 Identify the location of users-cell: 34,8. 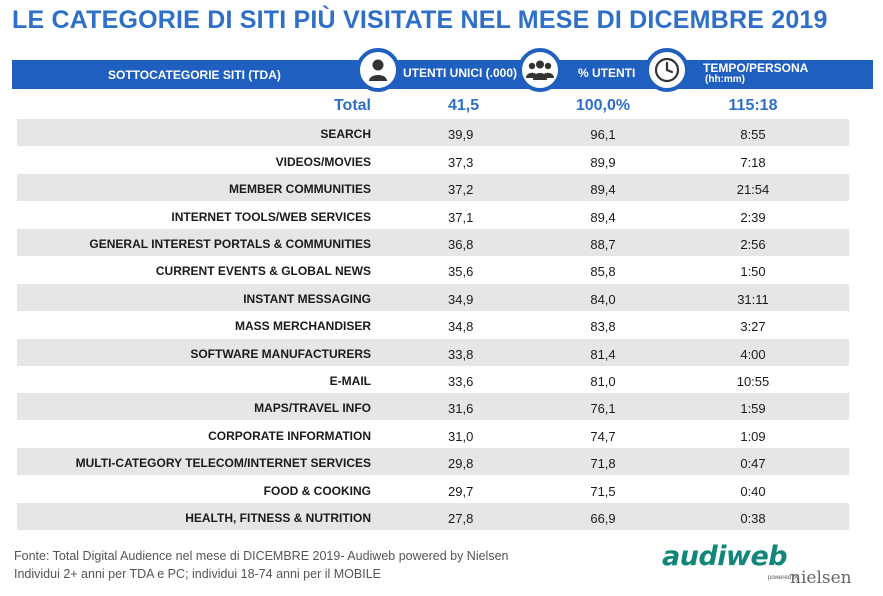
(461, 327).